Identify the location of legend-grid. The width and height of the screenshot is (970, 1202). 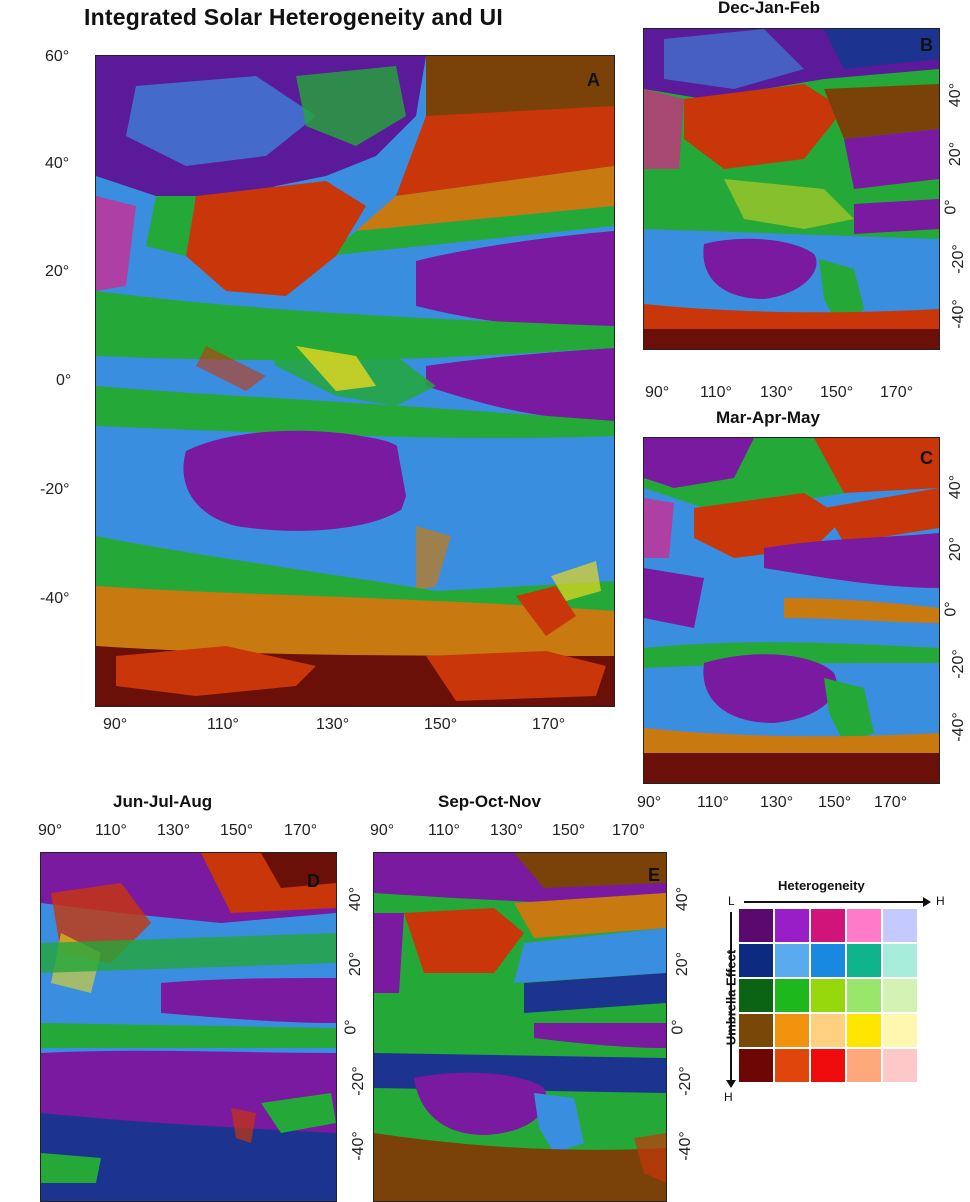
(828, 995).